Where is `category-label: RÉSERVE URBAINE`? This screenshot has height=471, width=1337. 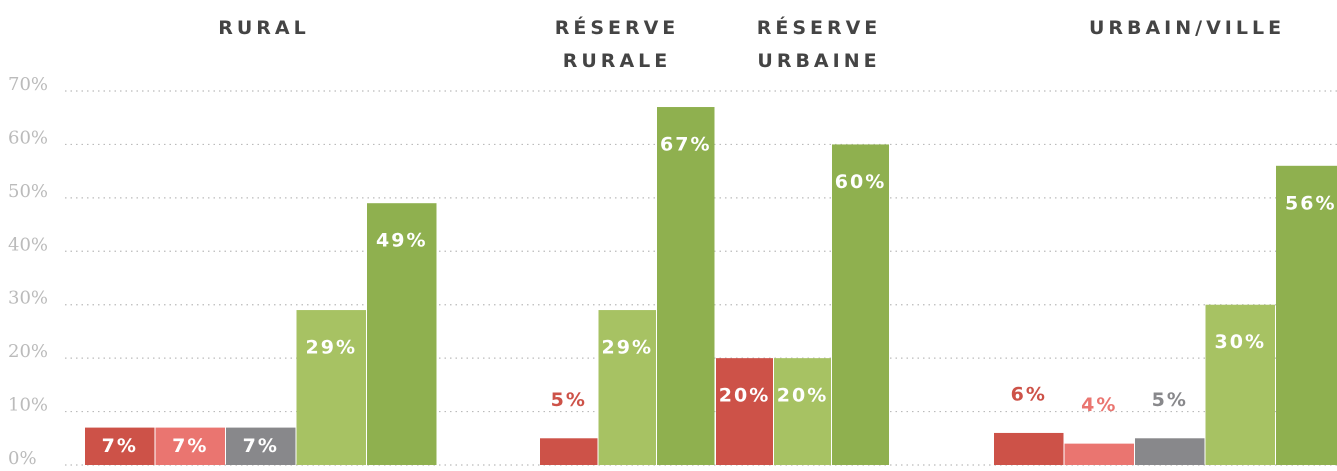
category-label: RÉSERVE URBAINE is located at coordinates (819, 44).